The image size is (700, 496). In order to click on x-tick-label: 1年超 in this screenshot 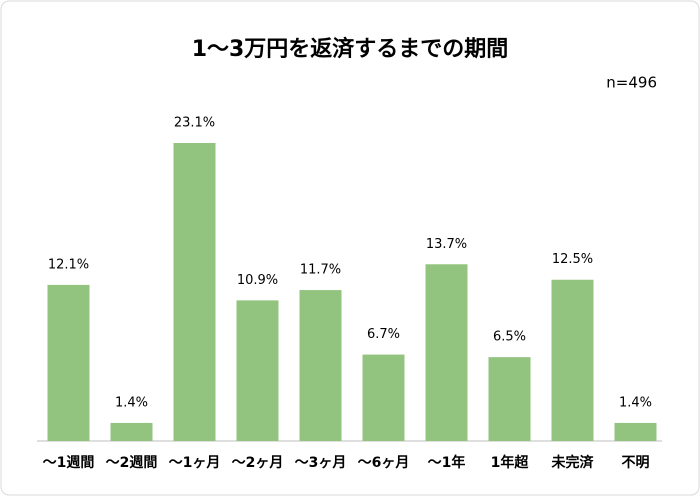, I will do `click(510, 462)`.